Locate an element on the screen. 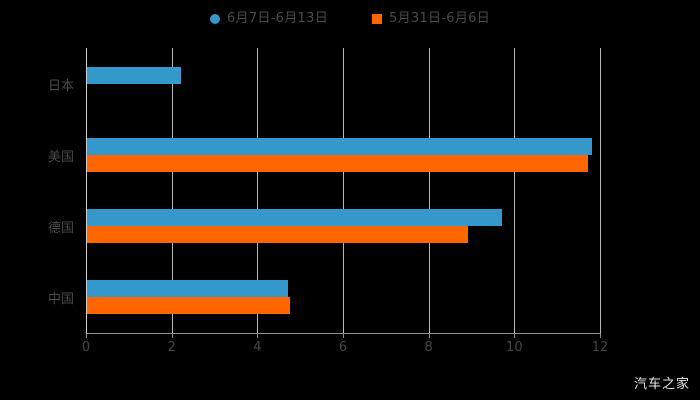 The width and height of the screenshot is (700, 400). category-axis-labels: 日本 美国 德国 中国 is located at coordinates (37, 190).